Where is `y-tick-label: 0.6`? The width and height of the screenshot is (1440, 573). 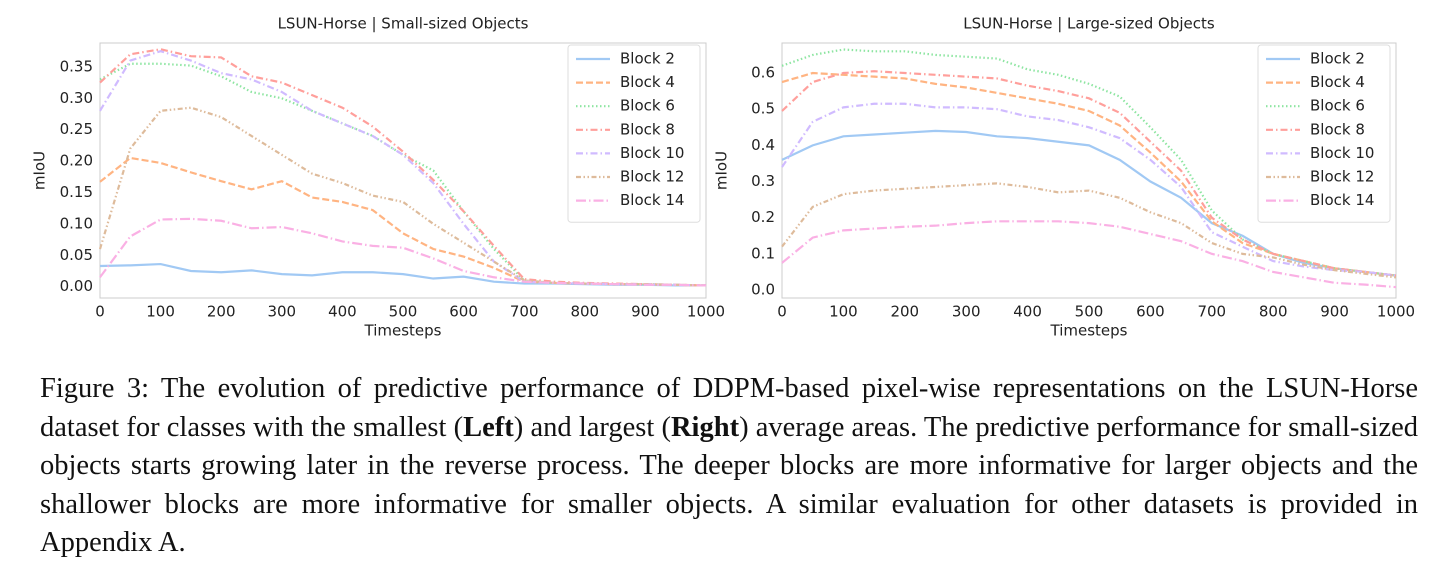 y-tick-label: 0.6 is located at coordinates (763, 73).